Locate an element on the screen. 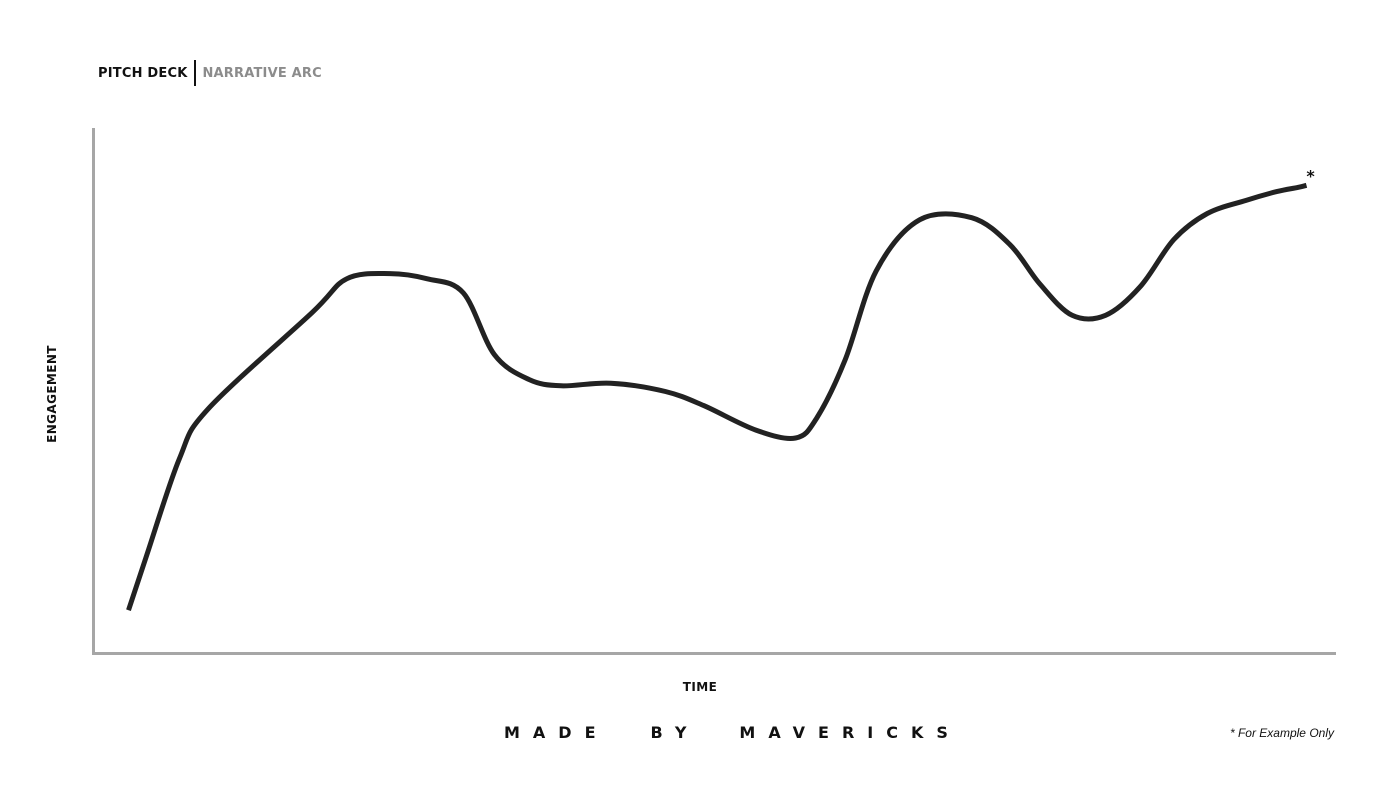 This screenshot has width=1400, height=788. brand-word-by: BY is located at coordinates (675, 732).